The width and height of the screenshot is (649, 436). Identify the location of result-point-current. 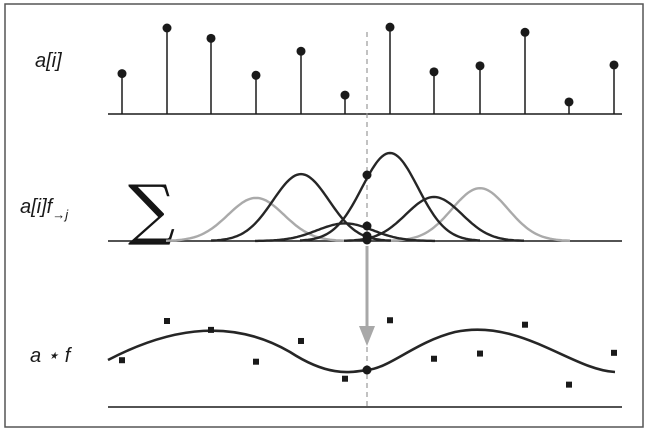
(367, 370).